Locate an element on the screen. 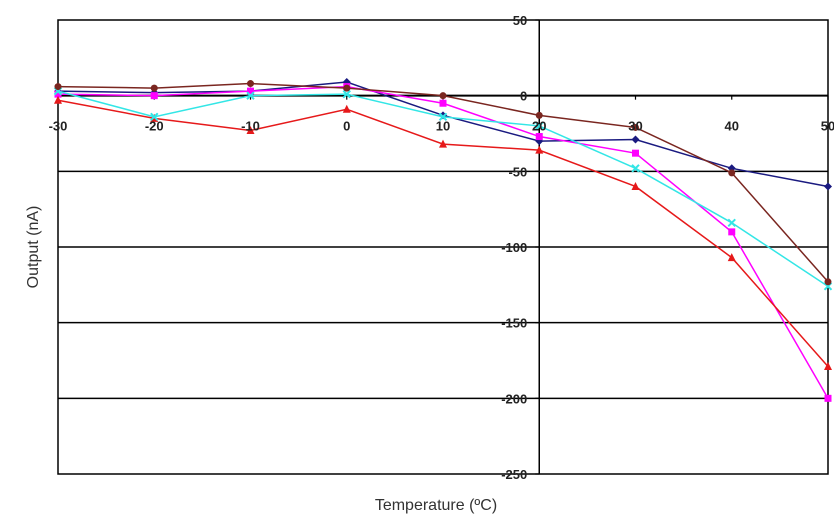 The image size is (834, 517). y-axis-title: Output (nA) is located at coordinates (33, 247).